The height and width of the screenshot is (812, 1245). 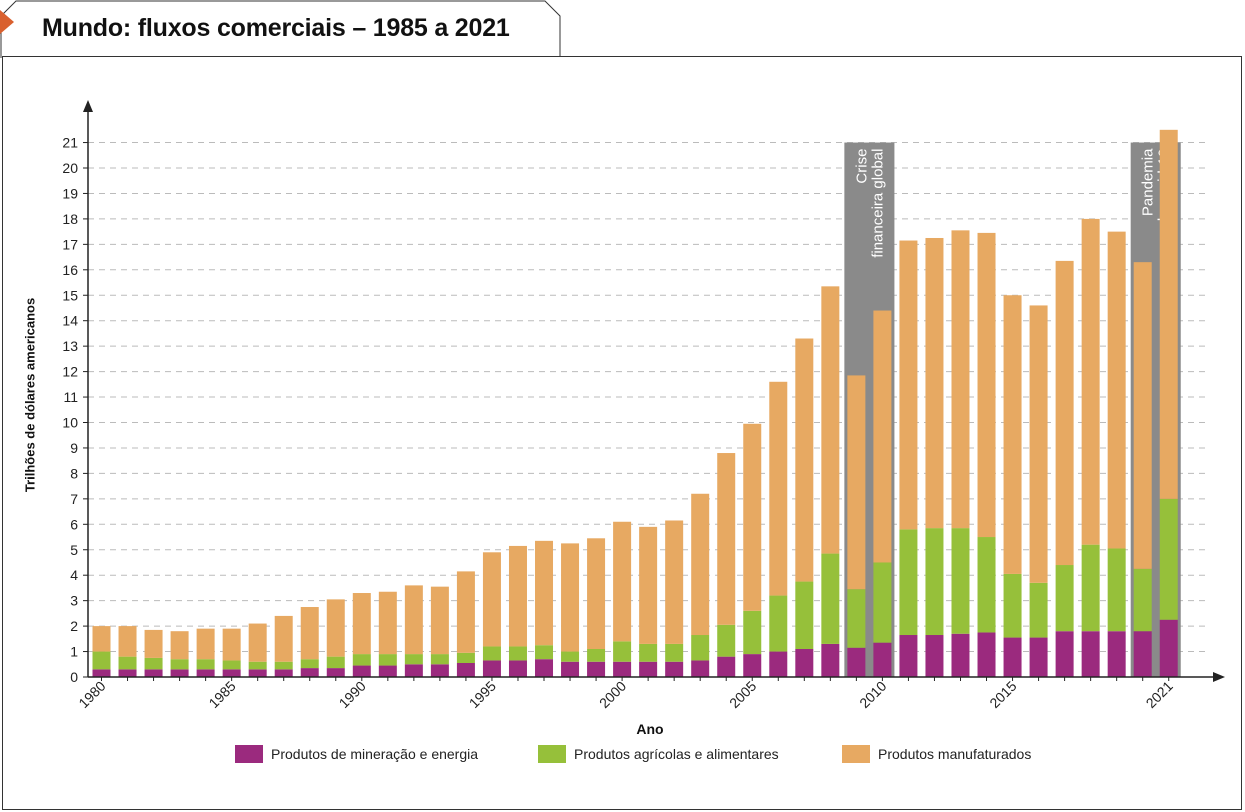 I want to click on y-tick-label: 13, so click(x=70, y=346).